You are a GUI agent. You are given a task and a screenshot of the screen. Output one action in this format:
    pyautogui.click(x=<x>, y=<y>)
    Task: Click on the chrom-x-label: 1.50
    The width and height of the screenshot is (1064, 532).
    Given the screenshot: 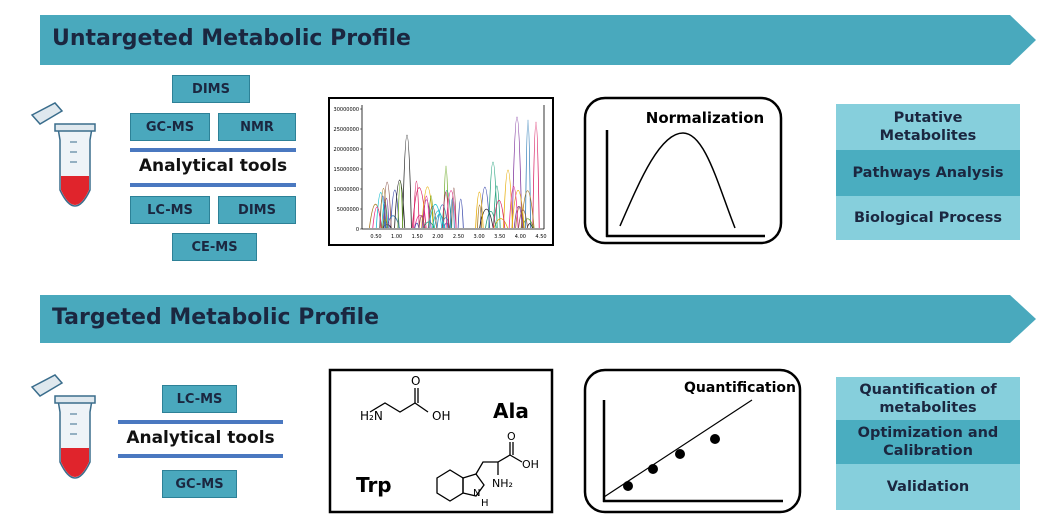 What is the action you would take?
    pyautogui.click(x=417, y=237)
    